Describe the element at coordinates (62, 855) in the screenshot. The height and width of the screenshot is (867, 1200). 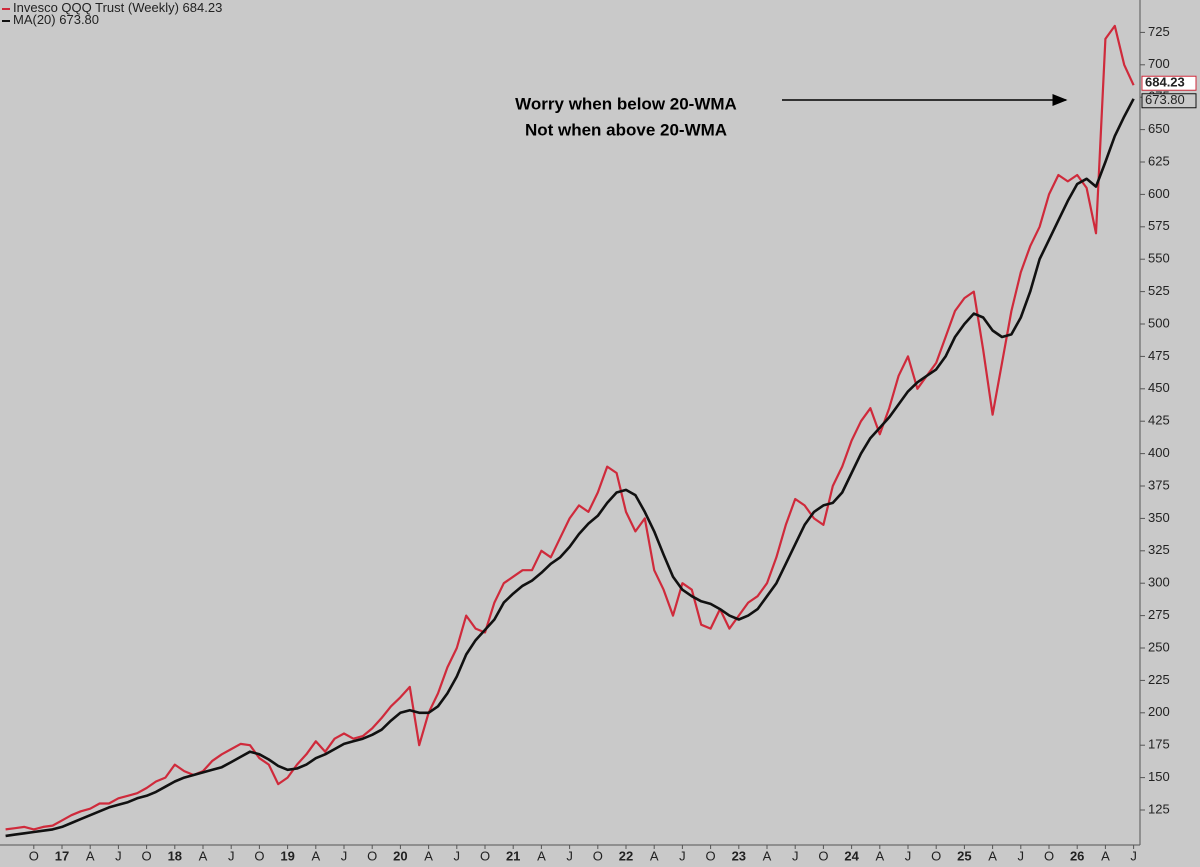
I see `x-tick-label: 17` at that location.